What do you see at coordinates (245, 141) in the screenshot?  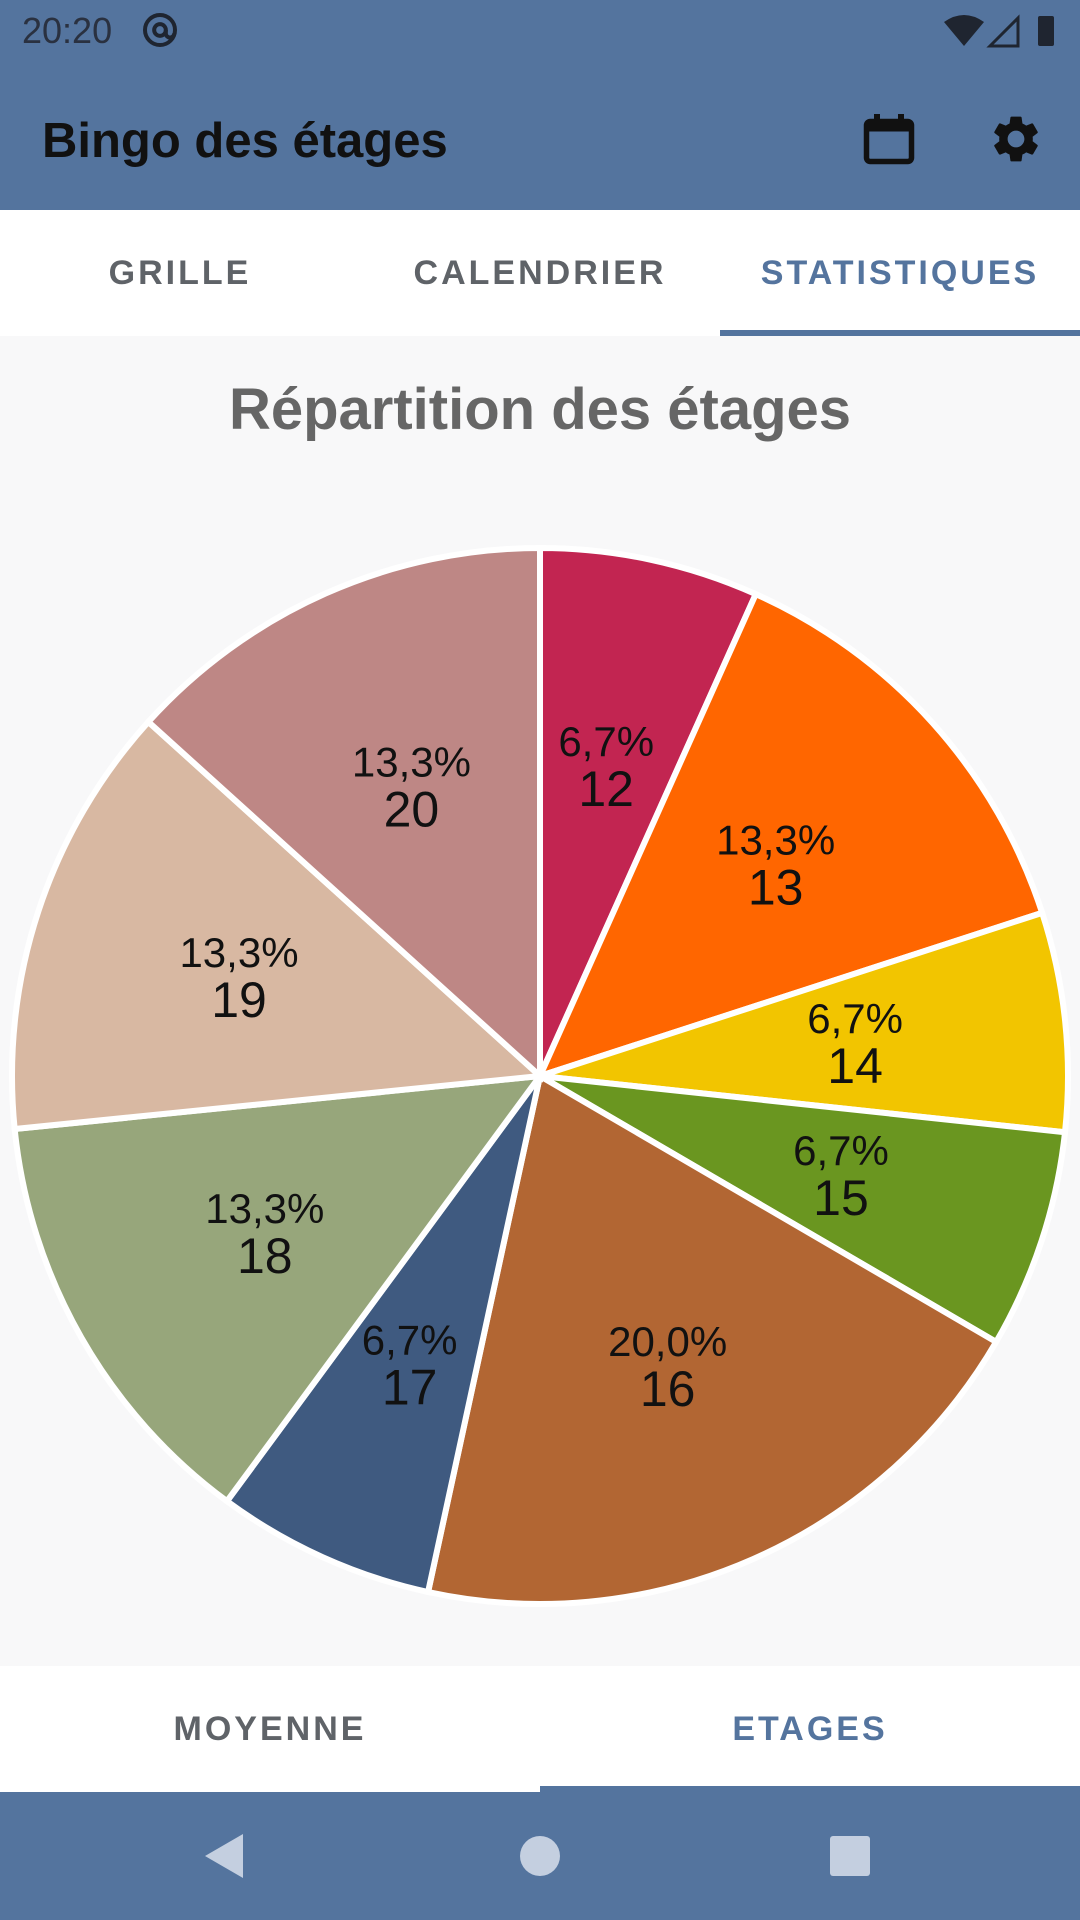 I see `app-title: Bingo des étages` at bounding box center [245, 141].